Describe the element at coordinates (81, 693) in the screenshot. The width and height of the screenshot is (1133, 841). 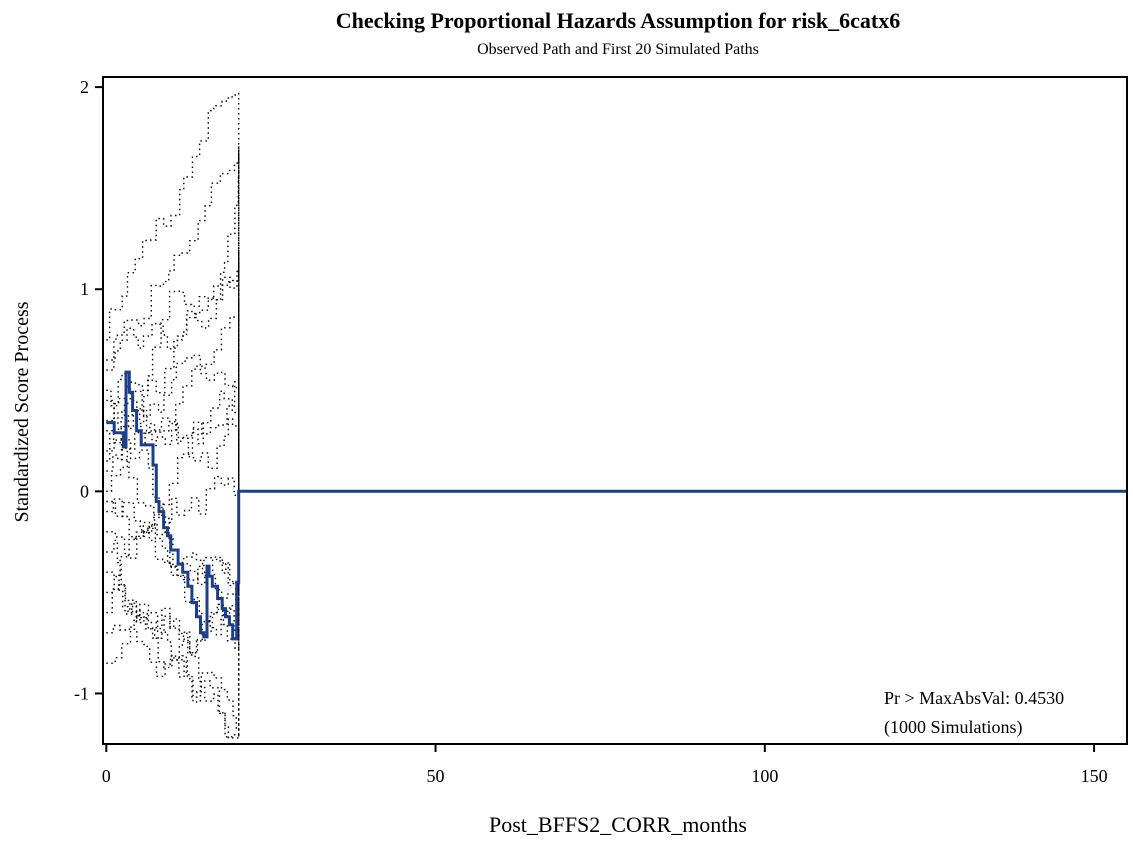
I see `y-tick-label: -1` at that location.